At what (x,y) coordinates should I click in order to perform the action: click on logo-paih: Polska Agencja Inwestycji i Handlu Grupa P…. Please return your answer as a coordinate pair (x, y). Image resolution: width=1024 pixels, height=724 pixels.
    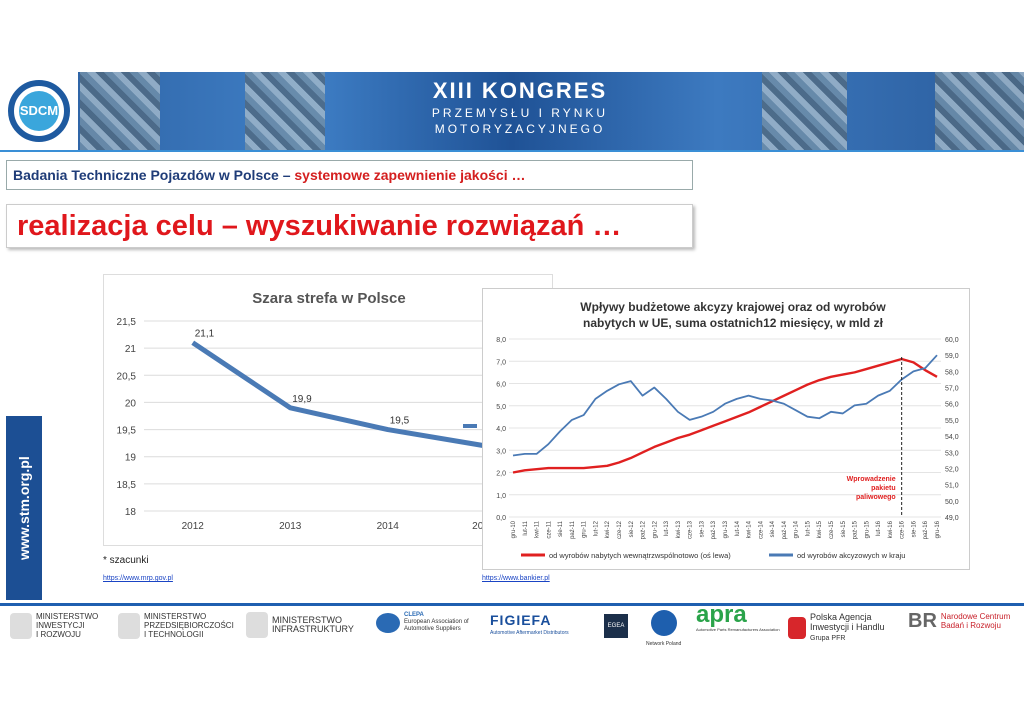
    Looking at the image, I should click on (836, 628).